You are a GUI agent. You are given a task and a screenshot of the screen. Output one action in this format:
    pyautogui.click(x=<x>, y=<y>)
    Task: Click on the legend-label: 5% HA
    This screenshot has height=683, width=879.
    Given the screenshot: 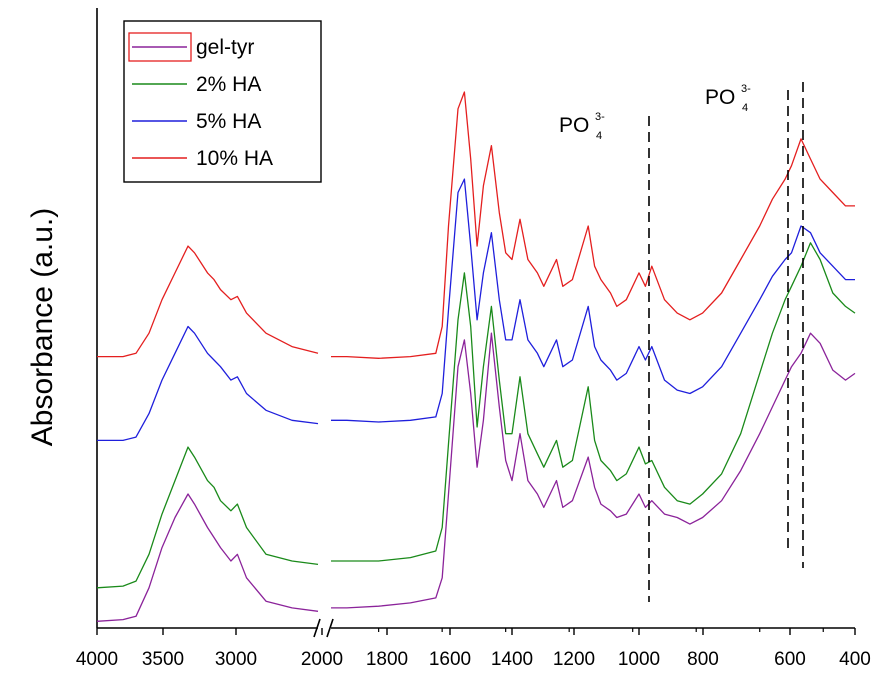 What is the action you would take?
    pyautogui.click(x=228, y=121)
    